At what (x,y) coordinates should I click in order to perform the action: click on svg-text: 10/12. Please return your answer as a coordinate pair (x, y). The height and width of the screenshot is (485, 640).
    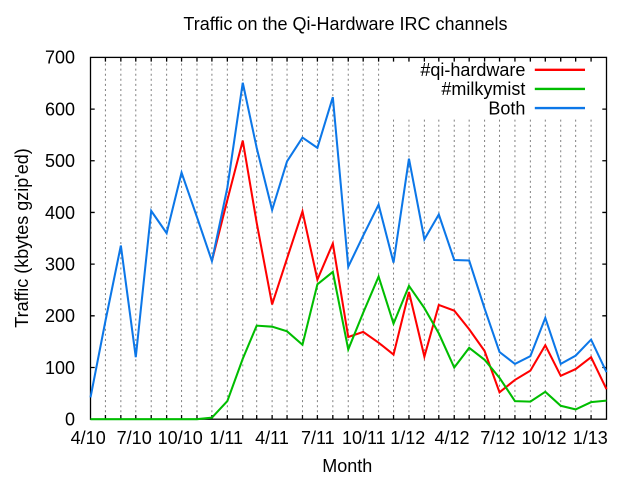
    Looking at the image, I should click on (543, 438).